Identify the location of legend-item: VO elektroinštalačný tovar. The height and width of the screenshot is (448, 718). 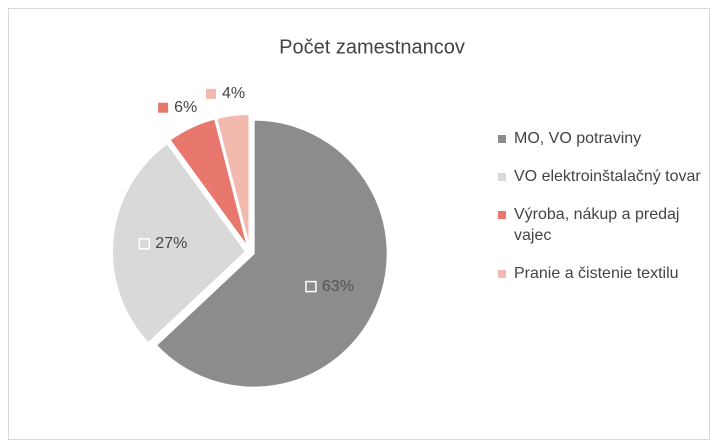
(604, 176).